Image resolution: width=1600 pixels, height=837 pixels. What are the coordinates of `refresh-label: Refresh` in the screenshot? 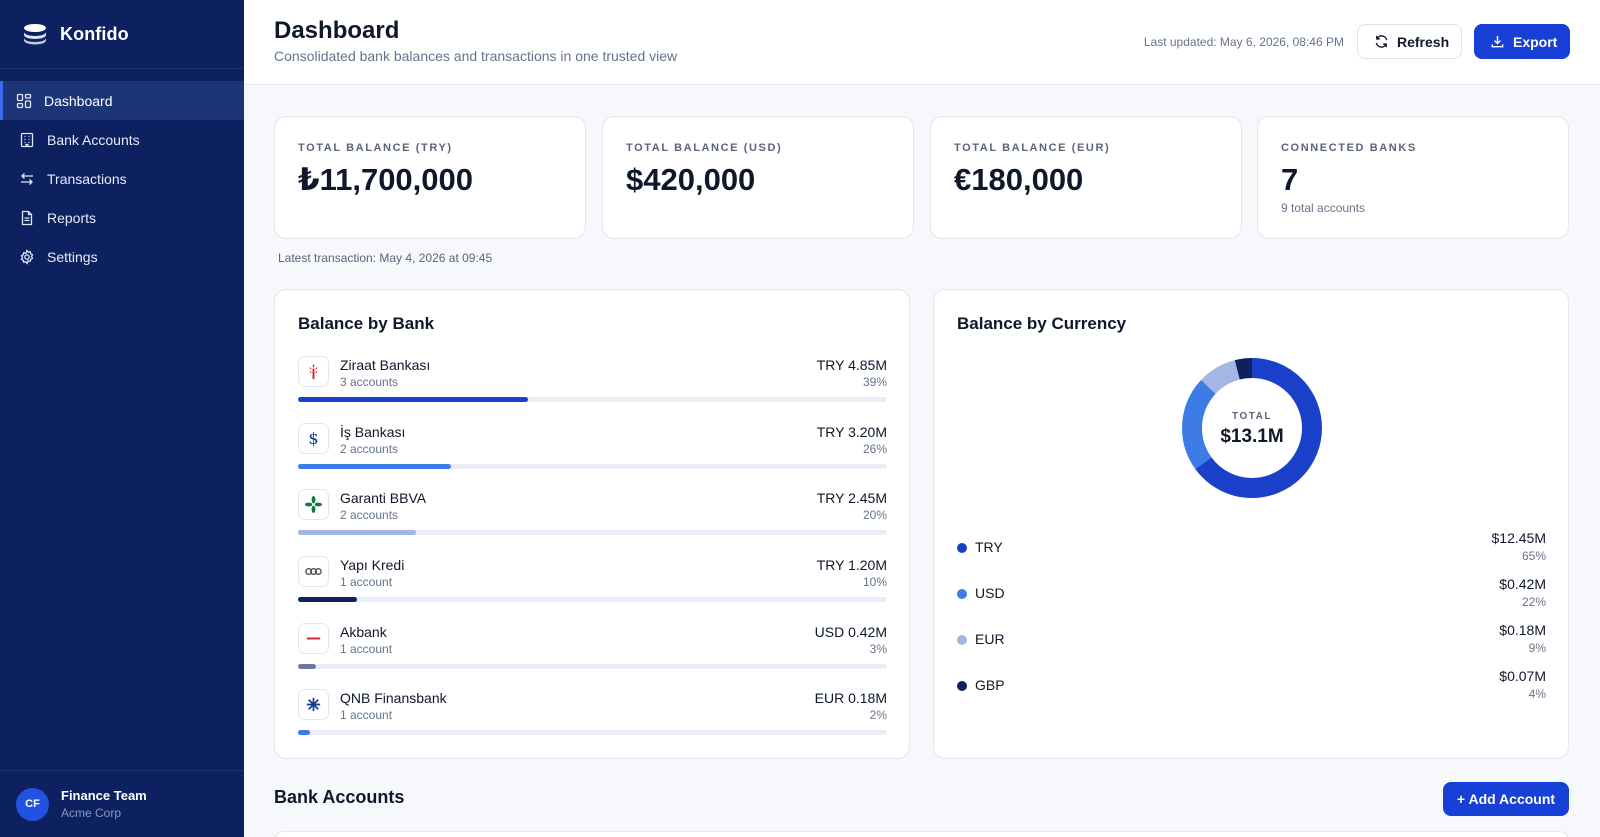 It's located at (1423, 41).